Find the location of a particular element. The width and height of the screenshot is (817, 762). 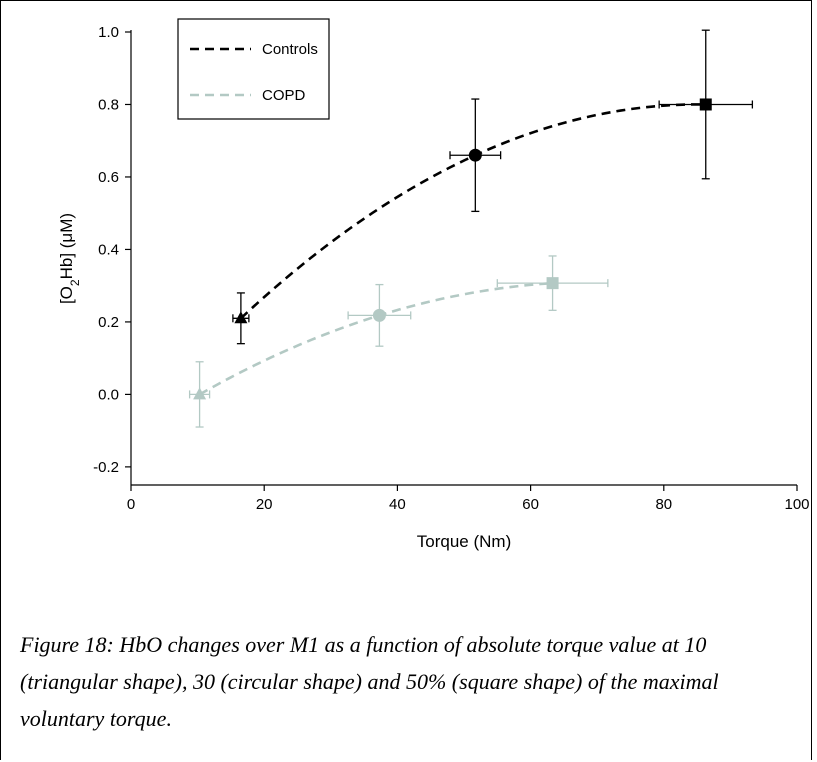

legend-label: Controls is located at coordinates (290, 49).